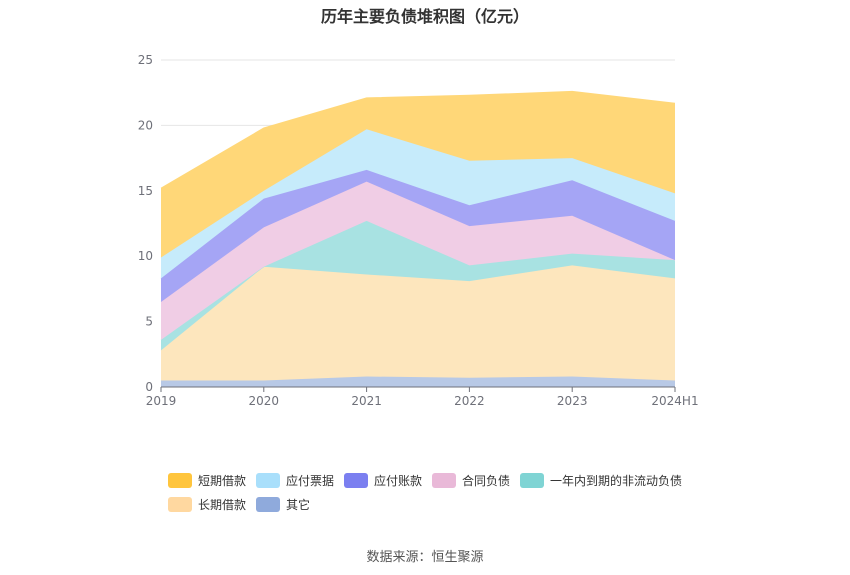 This screenshot has width=850, height=575. Describe the element at coordinates (145, 256) in the screenshot. I see `y-tick-label: 10` at that location.